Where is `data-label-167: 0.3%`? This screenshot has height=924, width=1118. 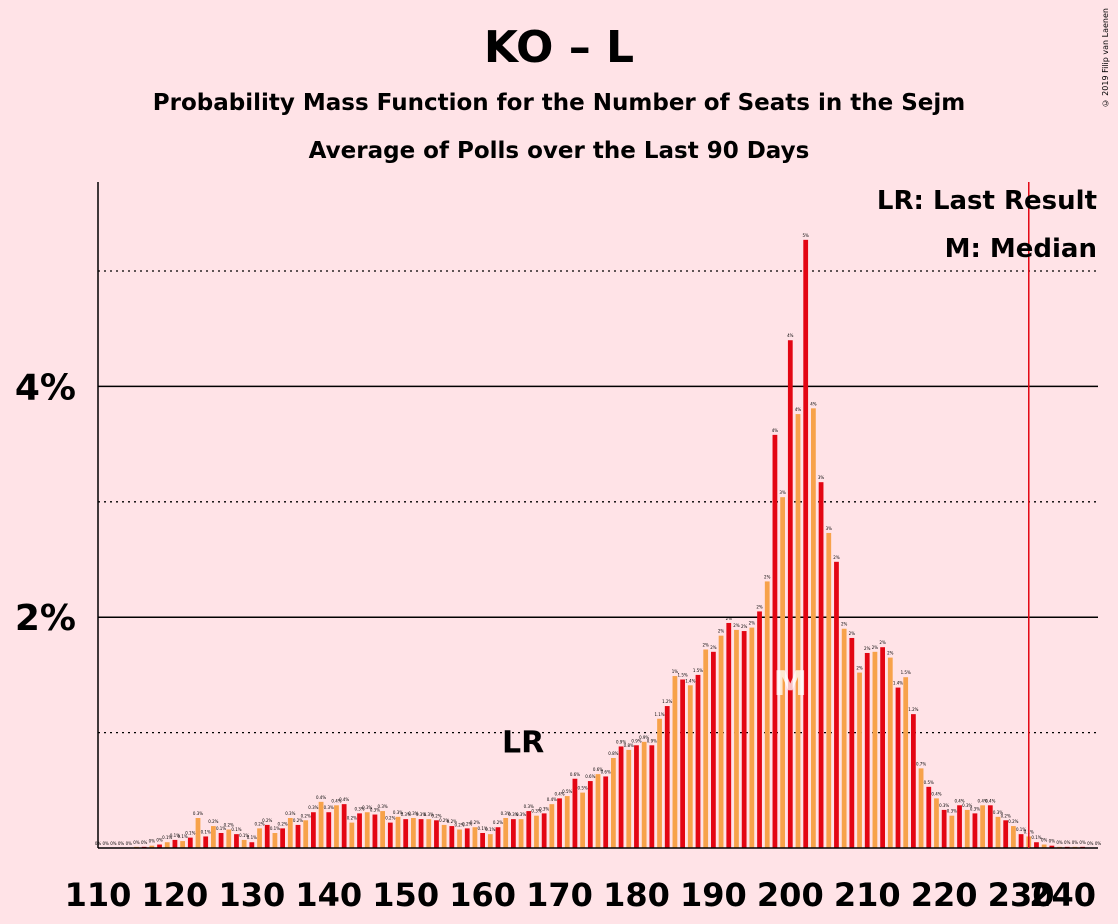
data-label-167: 0.3% is located at coordinates (536, 811).